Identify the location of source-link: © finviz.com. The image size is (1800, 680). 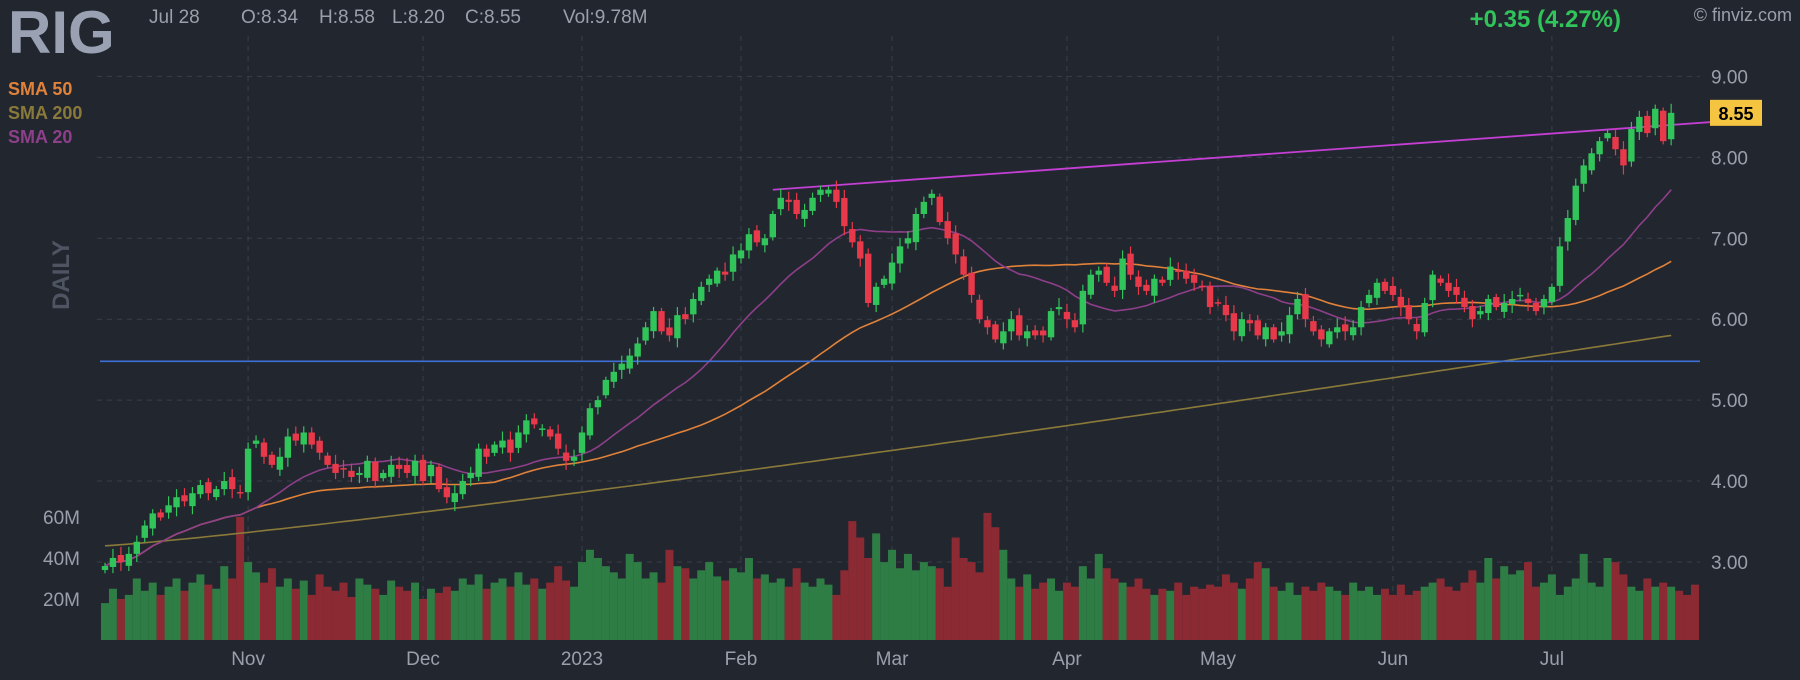
(1743, 15).